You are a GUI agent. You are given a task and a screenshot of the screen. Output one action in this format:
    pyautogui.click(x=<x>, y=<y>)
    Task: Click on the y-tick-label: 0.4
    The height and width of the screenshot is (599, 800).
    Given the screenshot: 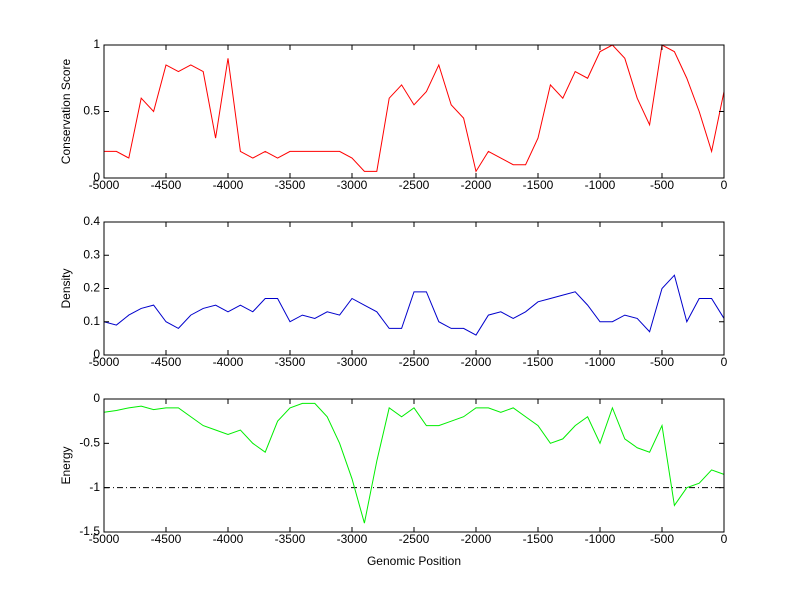 What is the action you would take?
    pyautogui.click(x=91, y=221)
    